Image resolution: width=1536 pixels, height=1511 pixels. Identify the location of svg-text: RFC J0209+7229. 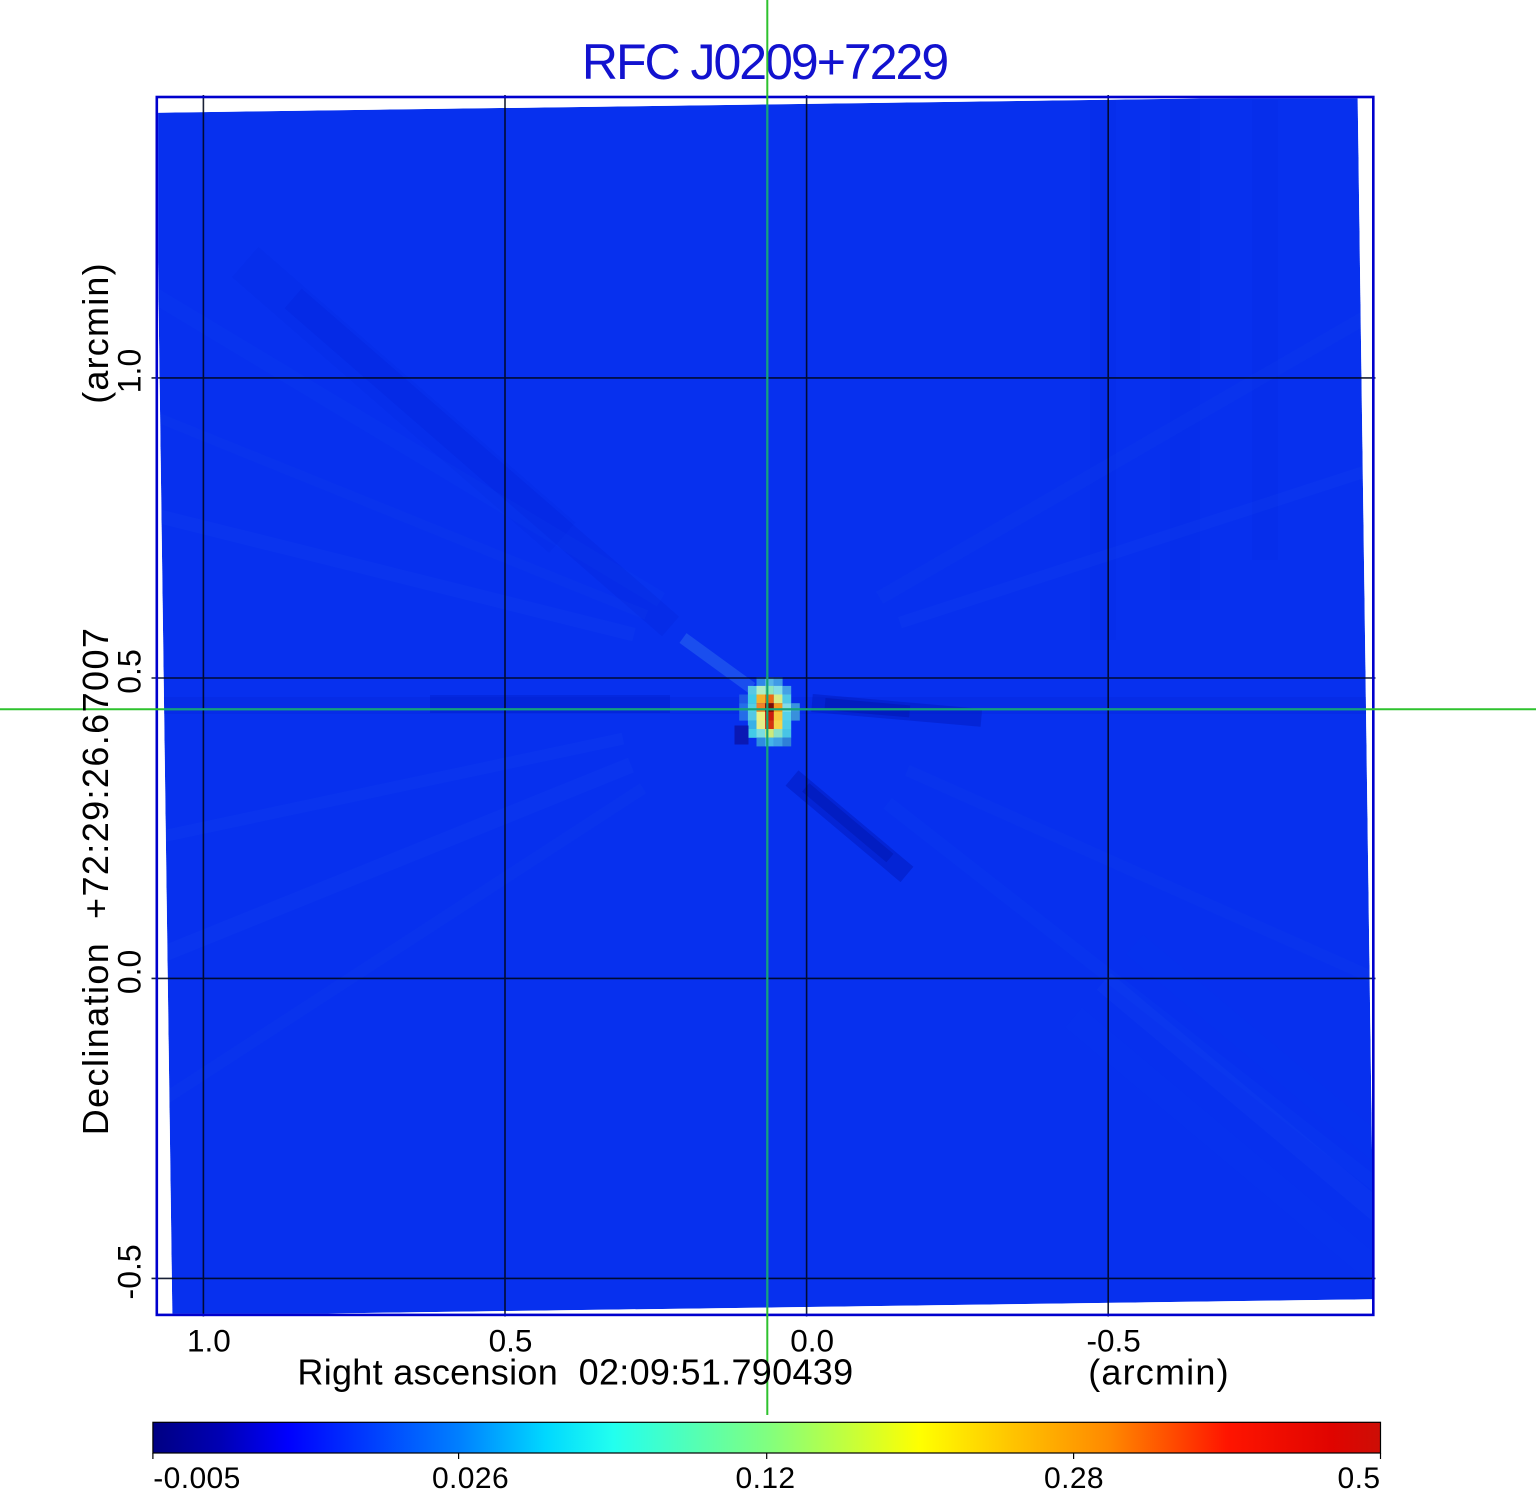
(765, 62).